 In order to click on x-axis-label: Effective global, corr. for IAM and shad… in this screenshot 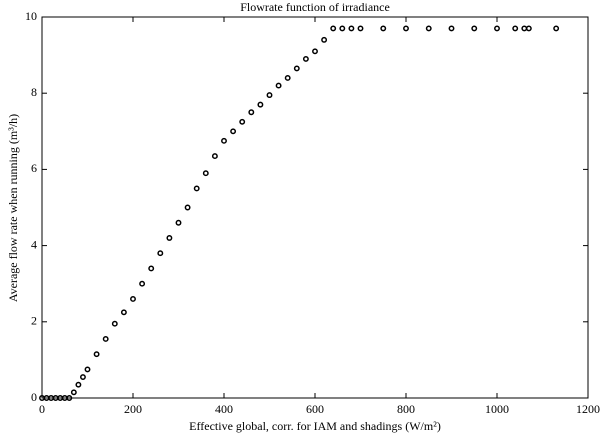, I will do `click(315, 426)`.